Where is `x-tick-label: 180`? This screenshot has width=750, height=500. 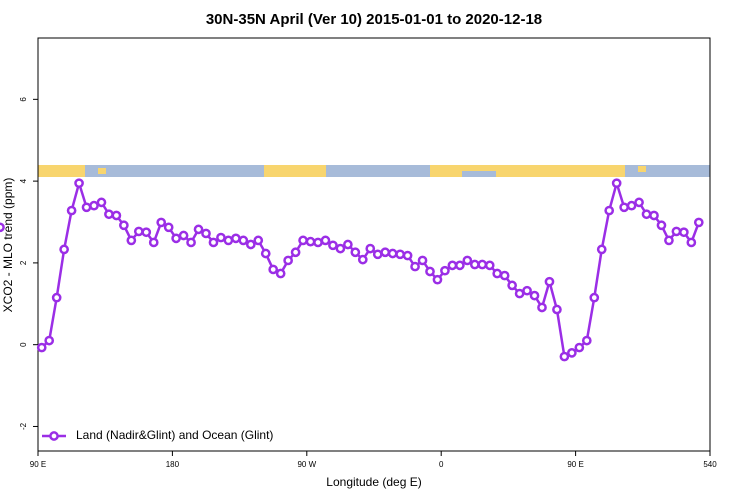 x-tick-label: 180 is located at coordinates (173, 464).